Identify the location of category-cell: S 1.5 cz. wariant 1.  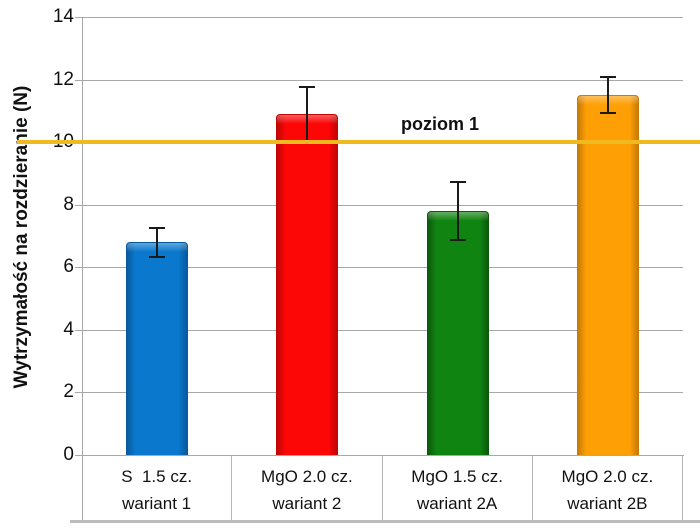
(157, 488).